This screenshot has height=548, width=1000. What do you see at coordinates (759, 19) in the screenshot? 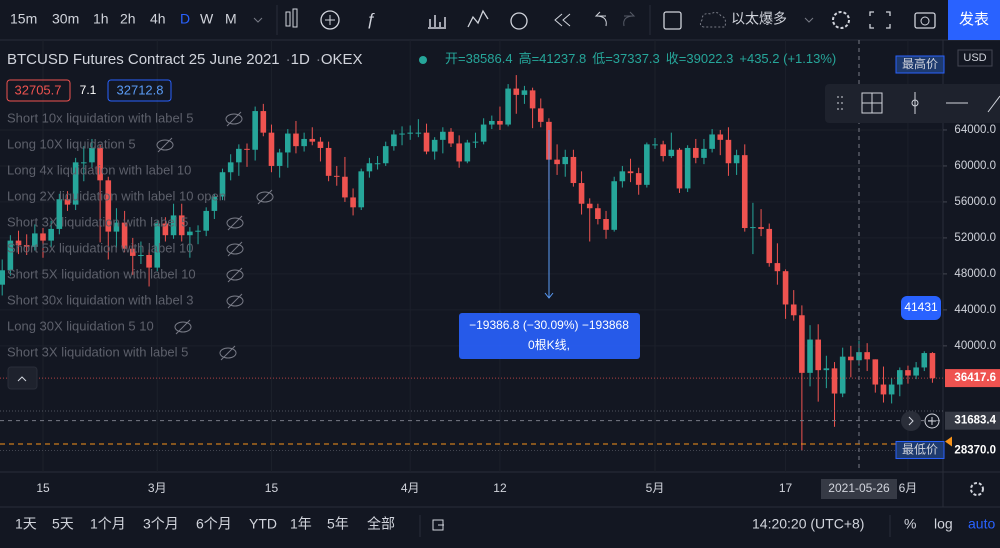
I see `layout-name: 以太爆多` at bounding box center [759, 19].